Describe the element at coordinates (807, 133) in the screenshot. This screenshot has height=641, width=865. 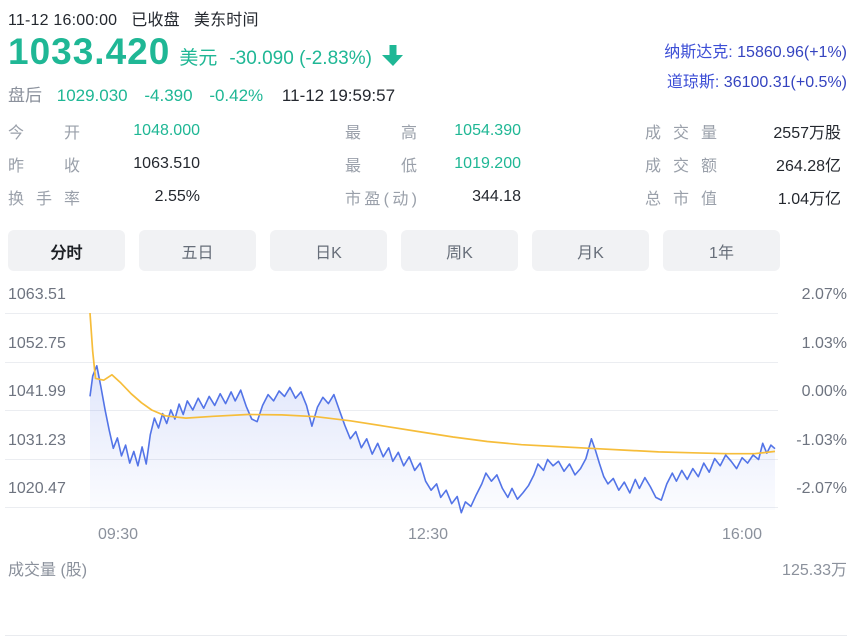
I see `stat-value: 2557万股` at that location.